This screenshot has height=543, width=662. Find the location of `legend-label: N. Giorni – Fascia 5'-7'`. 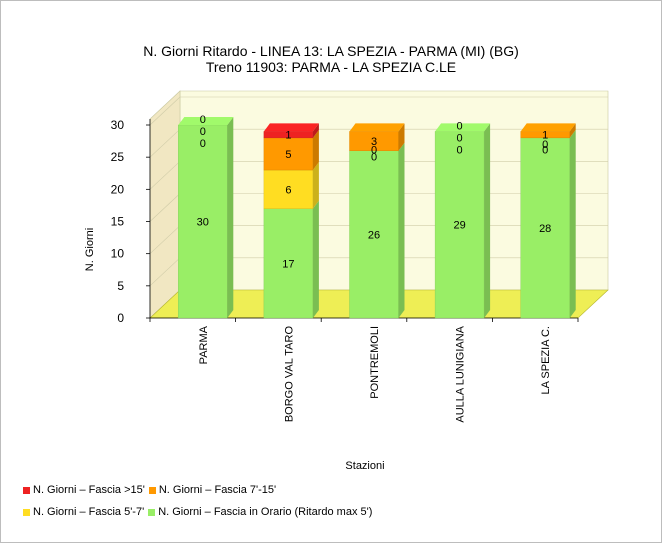

legend-label: N. Giorni – Fascia 5'-7' is located at coordinates (89, 512).